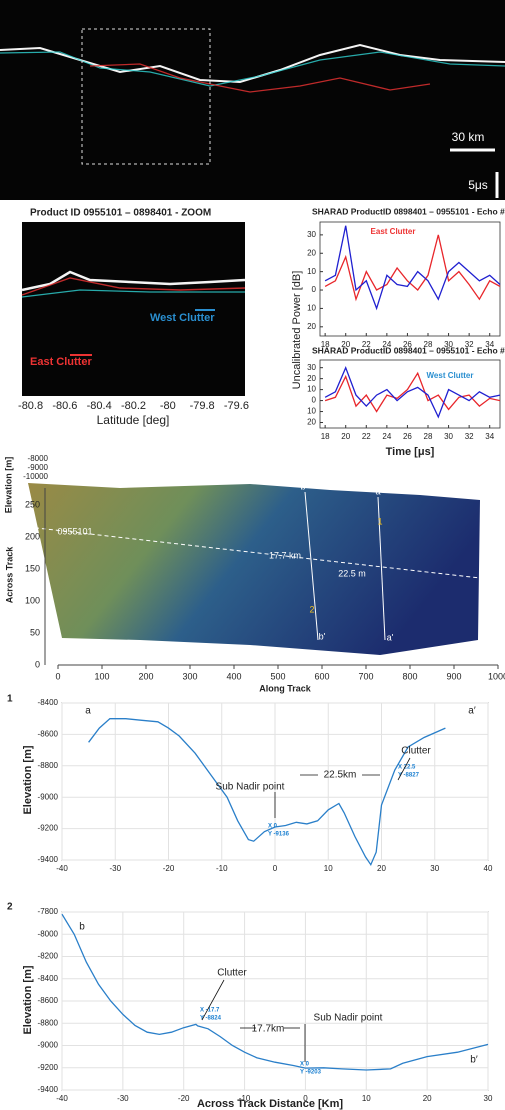 The width and height of the screenshot is (505, 1110). I want to click on annotation: East Clutter, so click(61, 362).